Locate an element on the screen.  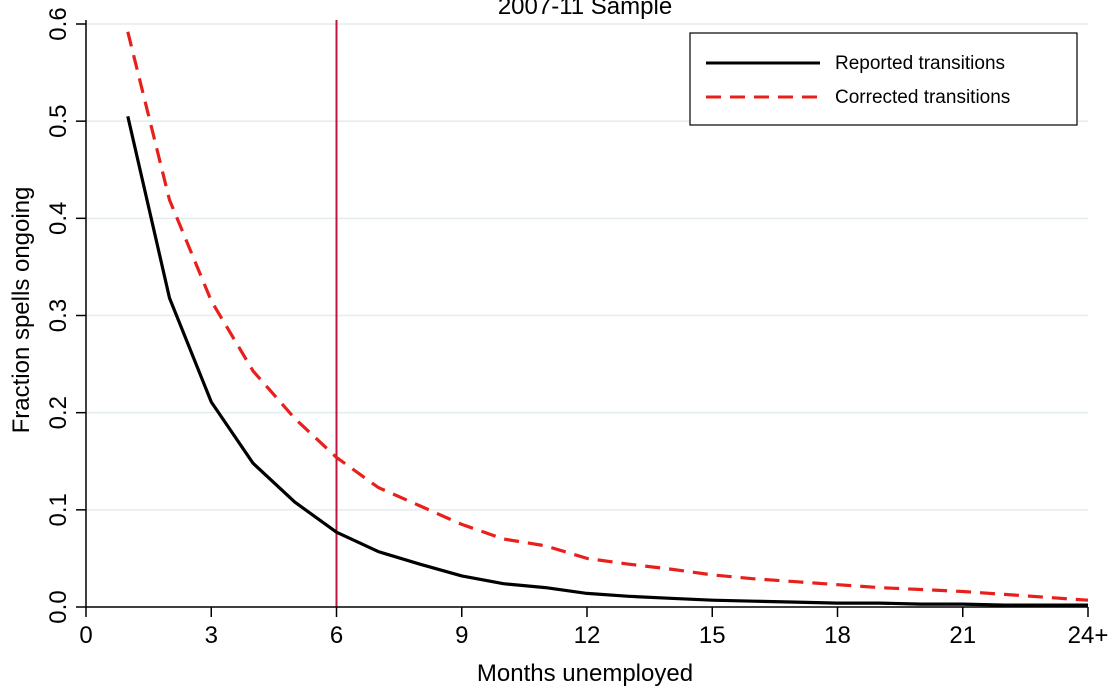
x-tick-label-3: 9 is located at coordinates (461, 635).